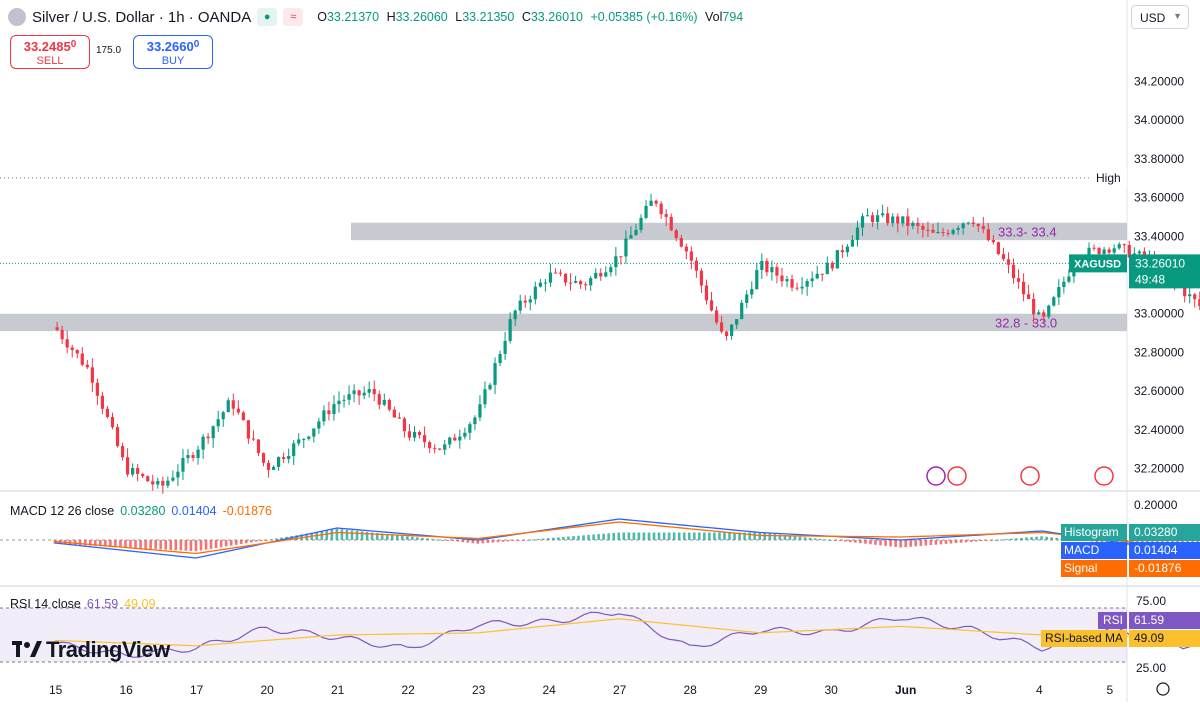 Image resolution: width=1200 pixels, height=707 pixels. I want to click on macd-value-badge, so click(1164, 568).